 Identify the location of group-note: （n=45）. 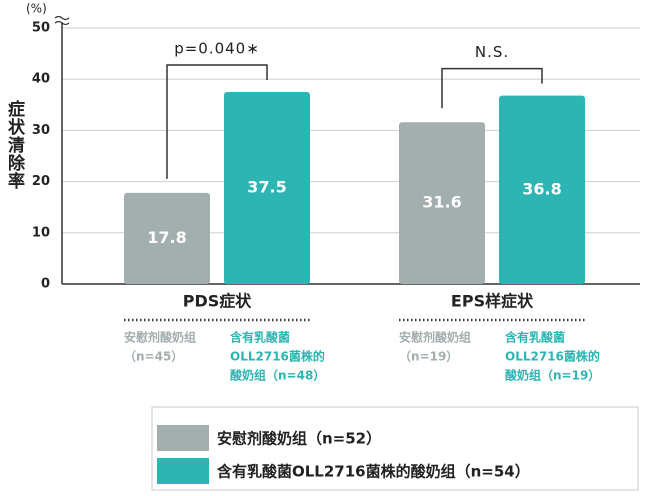
(153, 356).